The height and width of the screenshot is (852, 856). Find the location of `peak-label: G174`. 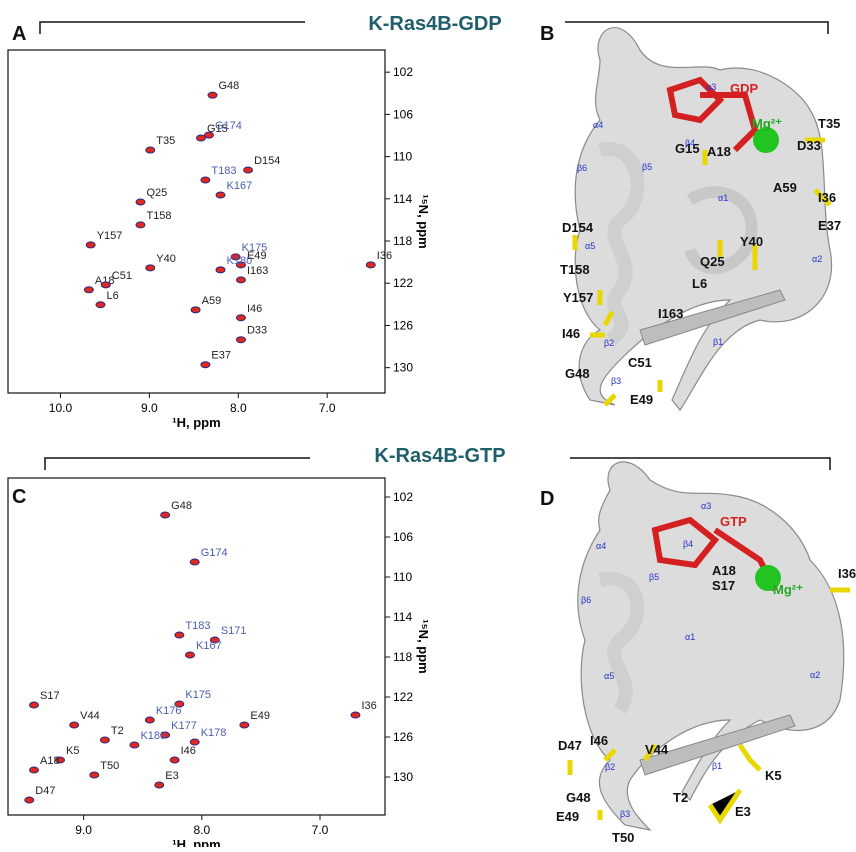

peak-label: G174 is located at coordinates (228, 126).